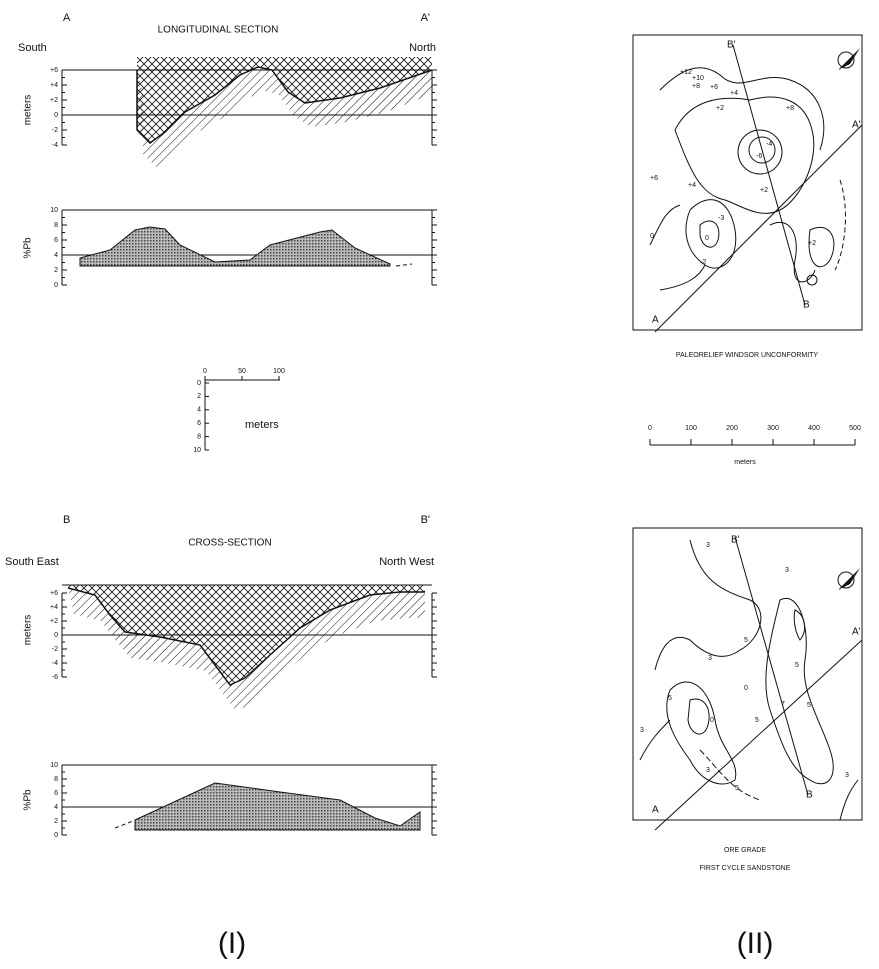 The width and height of the screenshot is (879, 969). I want to click on direction: South, so click(32, 48).